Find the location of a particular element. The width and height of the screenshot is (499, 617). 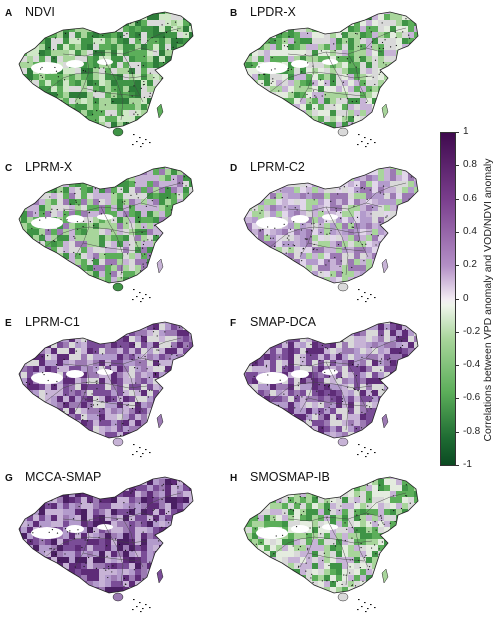

panel-title: SMOSMAP-IB is located at coordinates (290, 477).